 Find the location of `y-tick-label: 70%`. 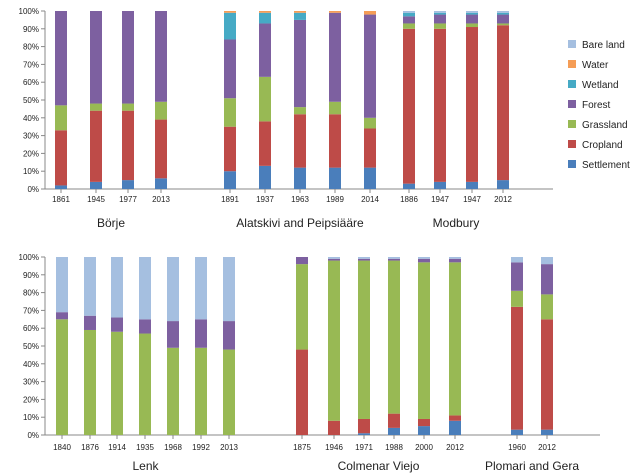

y-tick-label: 70% is located at coordinates (31, 64).